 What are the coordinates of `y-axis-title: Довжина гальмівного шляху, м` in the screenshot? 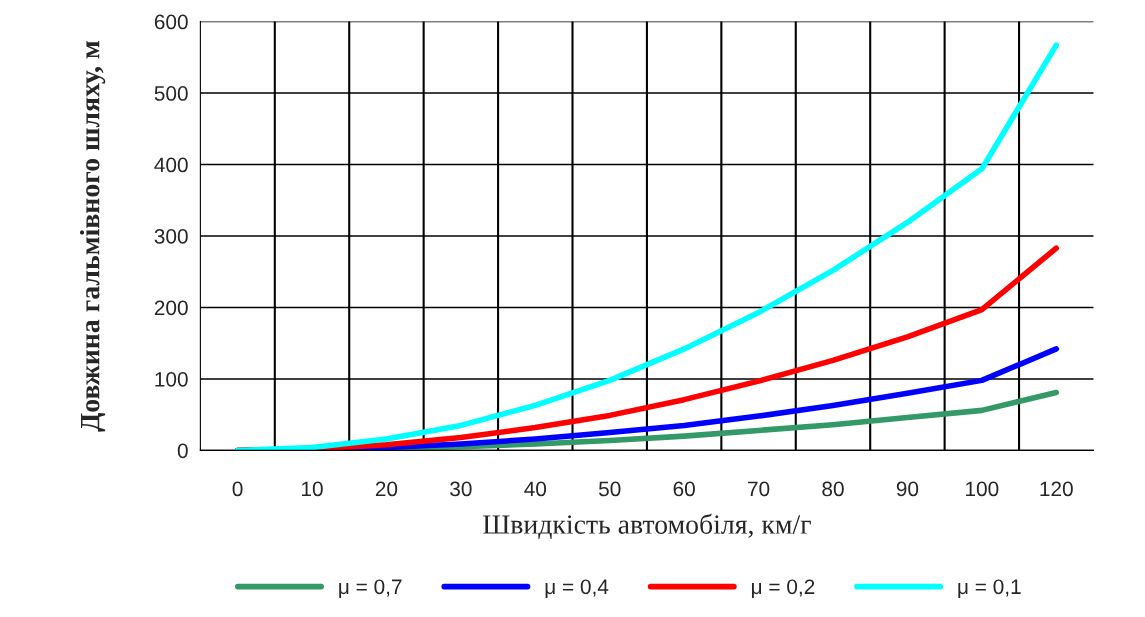 It's located at (92, 236).